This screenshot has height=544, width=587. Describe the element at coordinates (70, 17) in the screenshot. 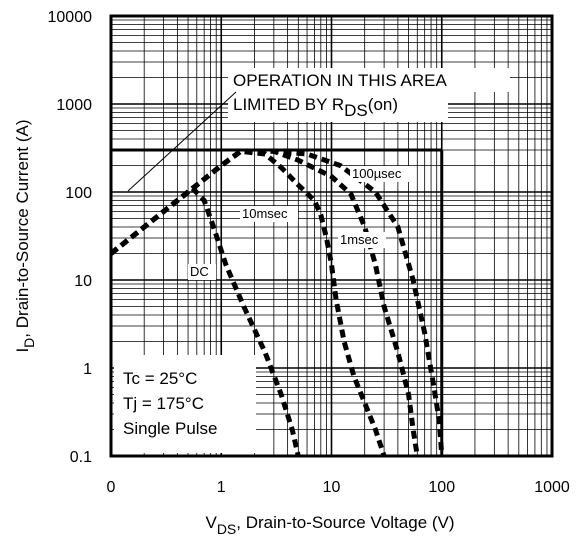

I see `y-tick-label: 10000` at that location.